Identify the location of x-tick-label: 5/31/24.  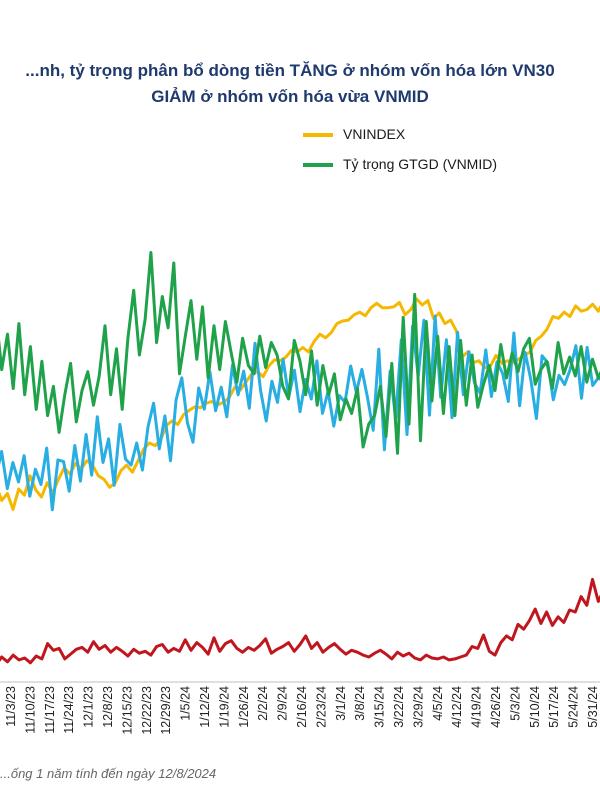
(593, 707).